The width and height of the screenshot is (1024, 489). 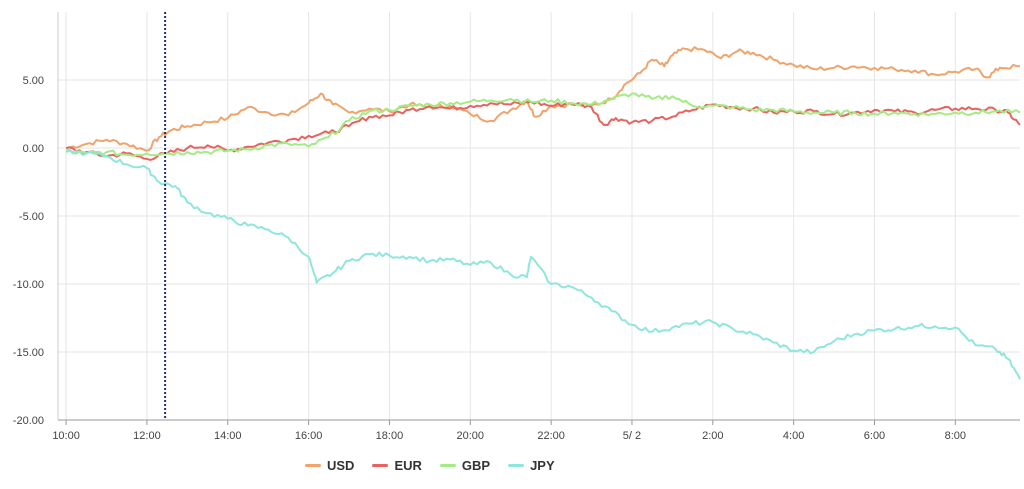 I want to click on series-line-gbp, so click(x=543, y=124).